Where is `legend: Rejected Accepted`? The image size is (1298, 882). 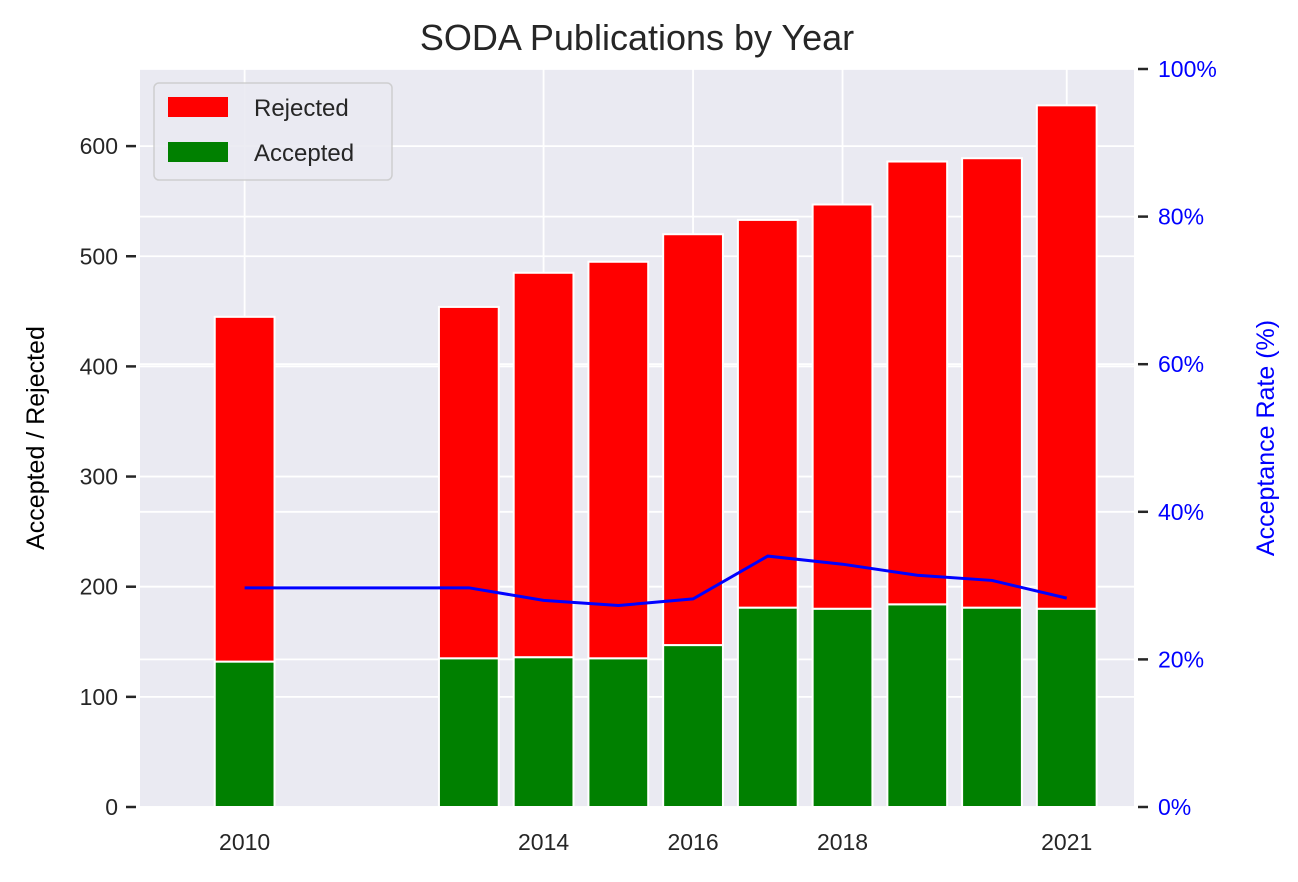 legend: Rejected Accepted is located at coordinates (273, 131).